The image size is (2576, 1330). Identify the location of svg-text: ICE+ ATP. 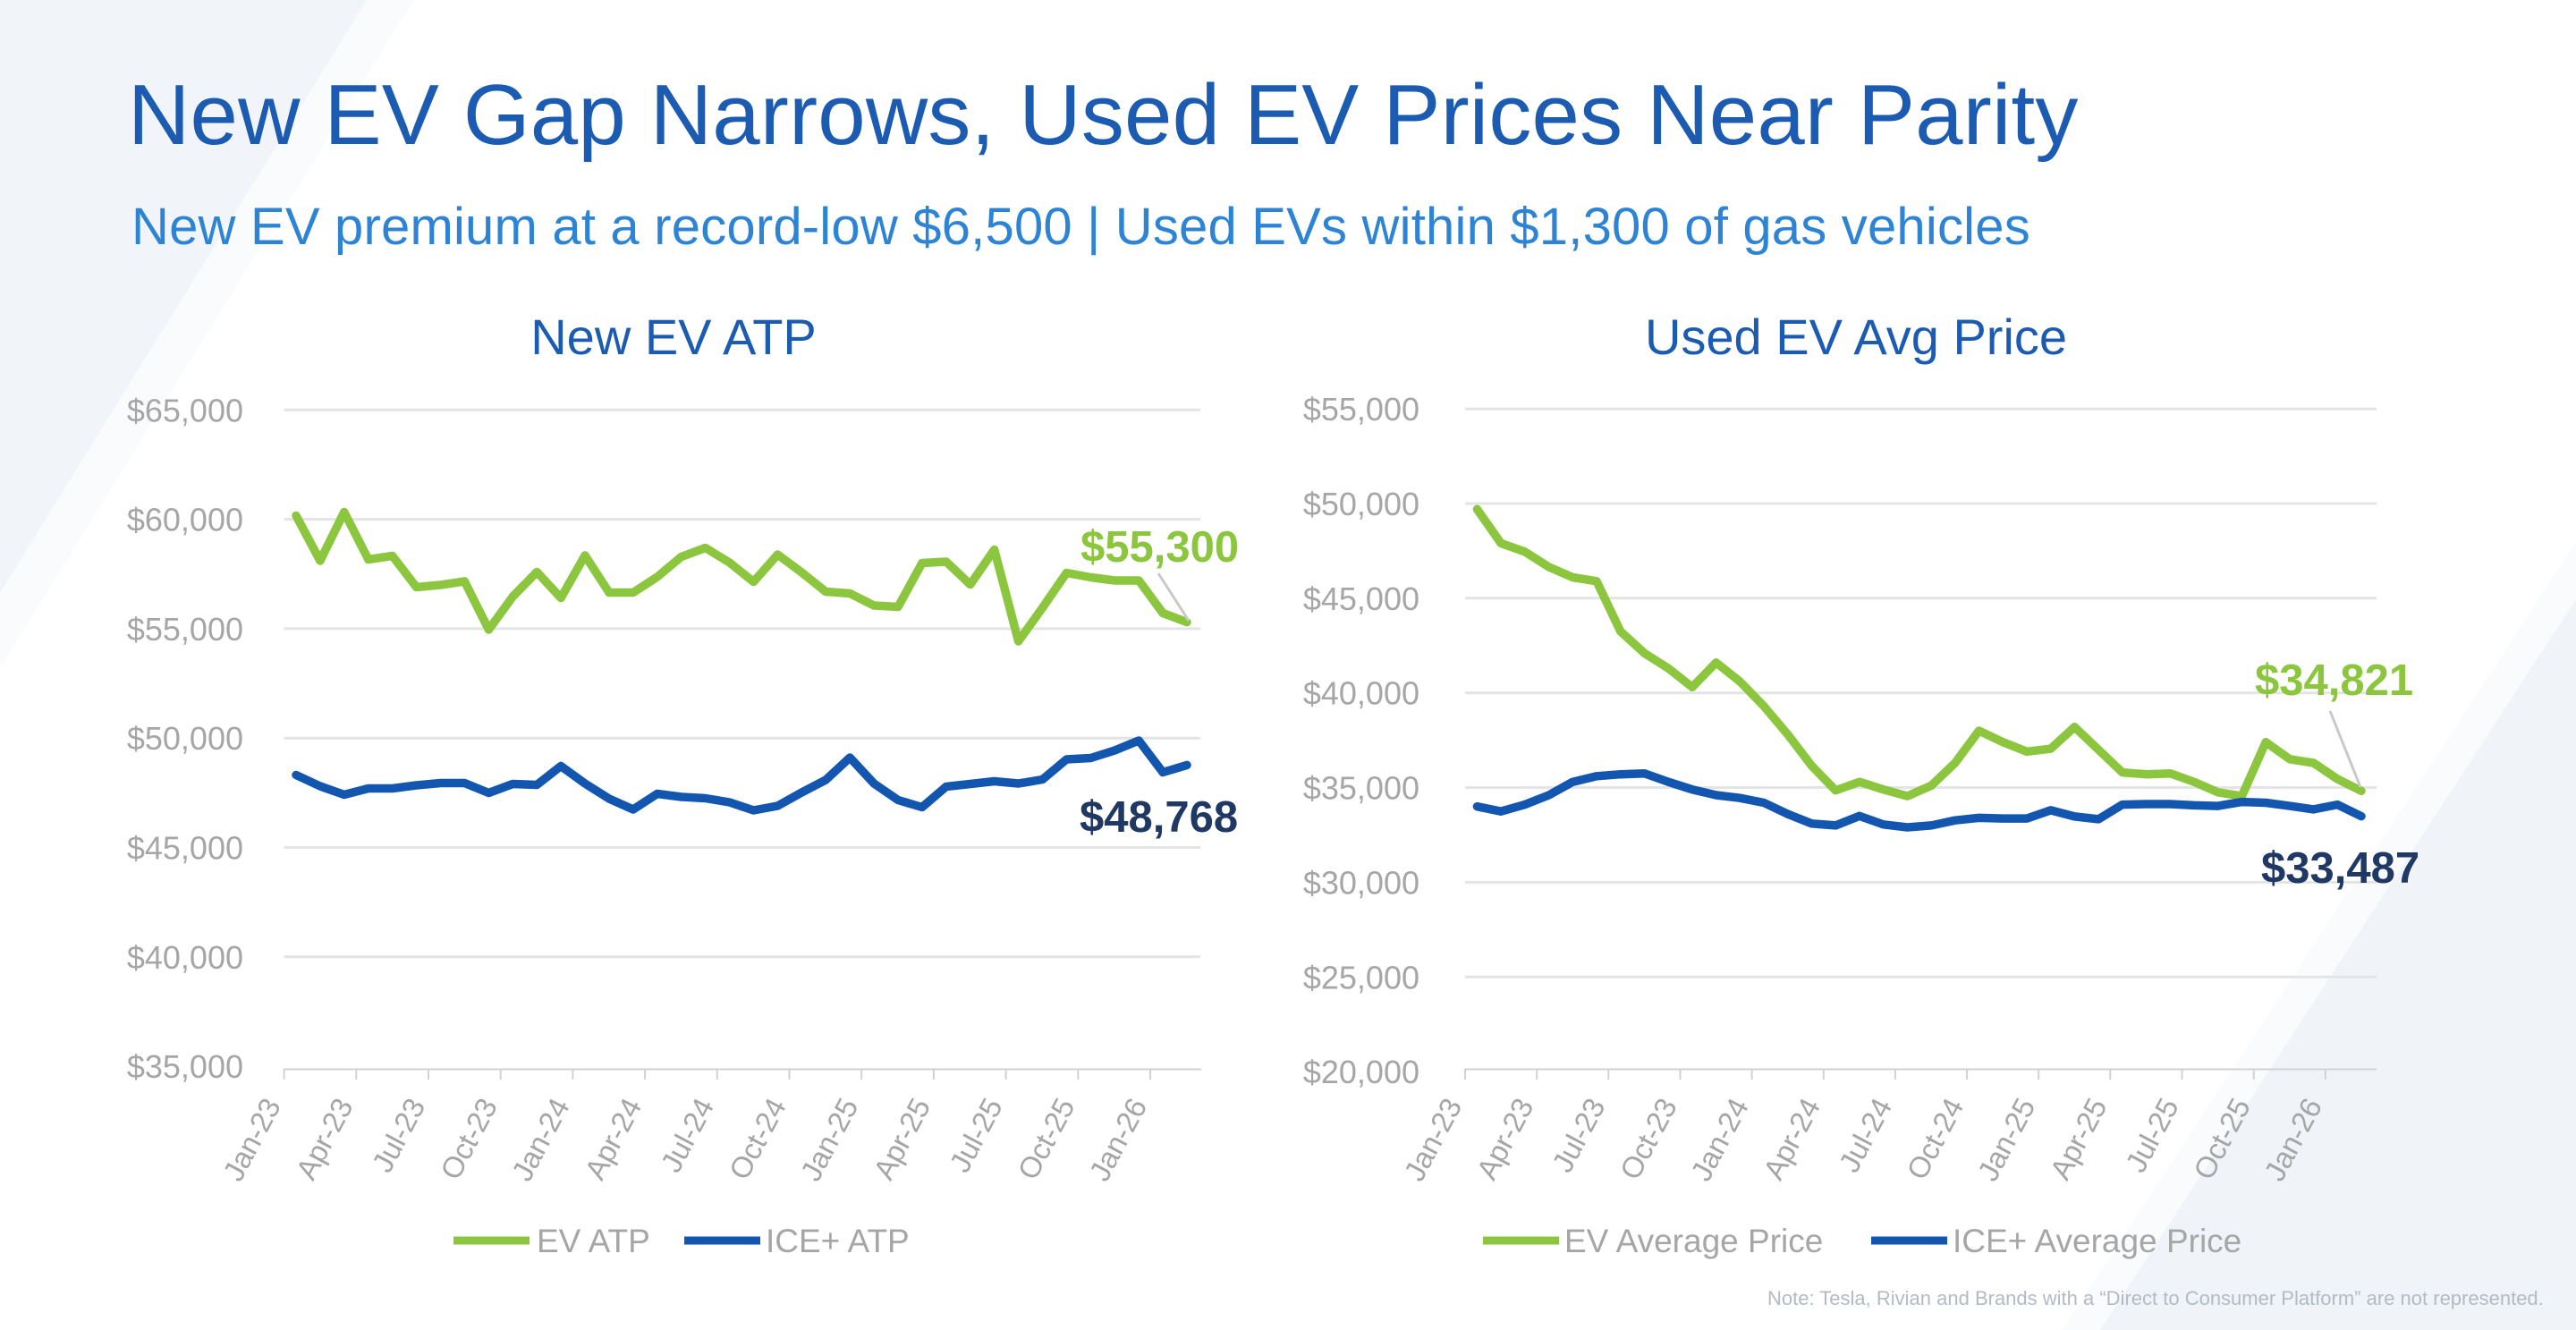
(838, 1241).